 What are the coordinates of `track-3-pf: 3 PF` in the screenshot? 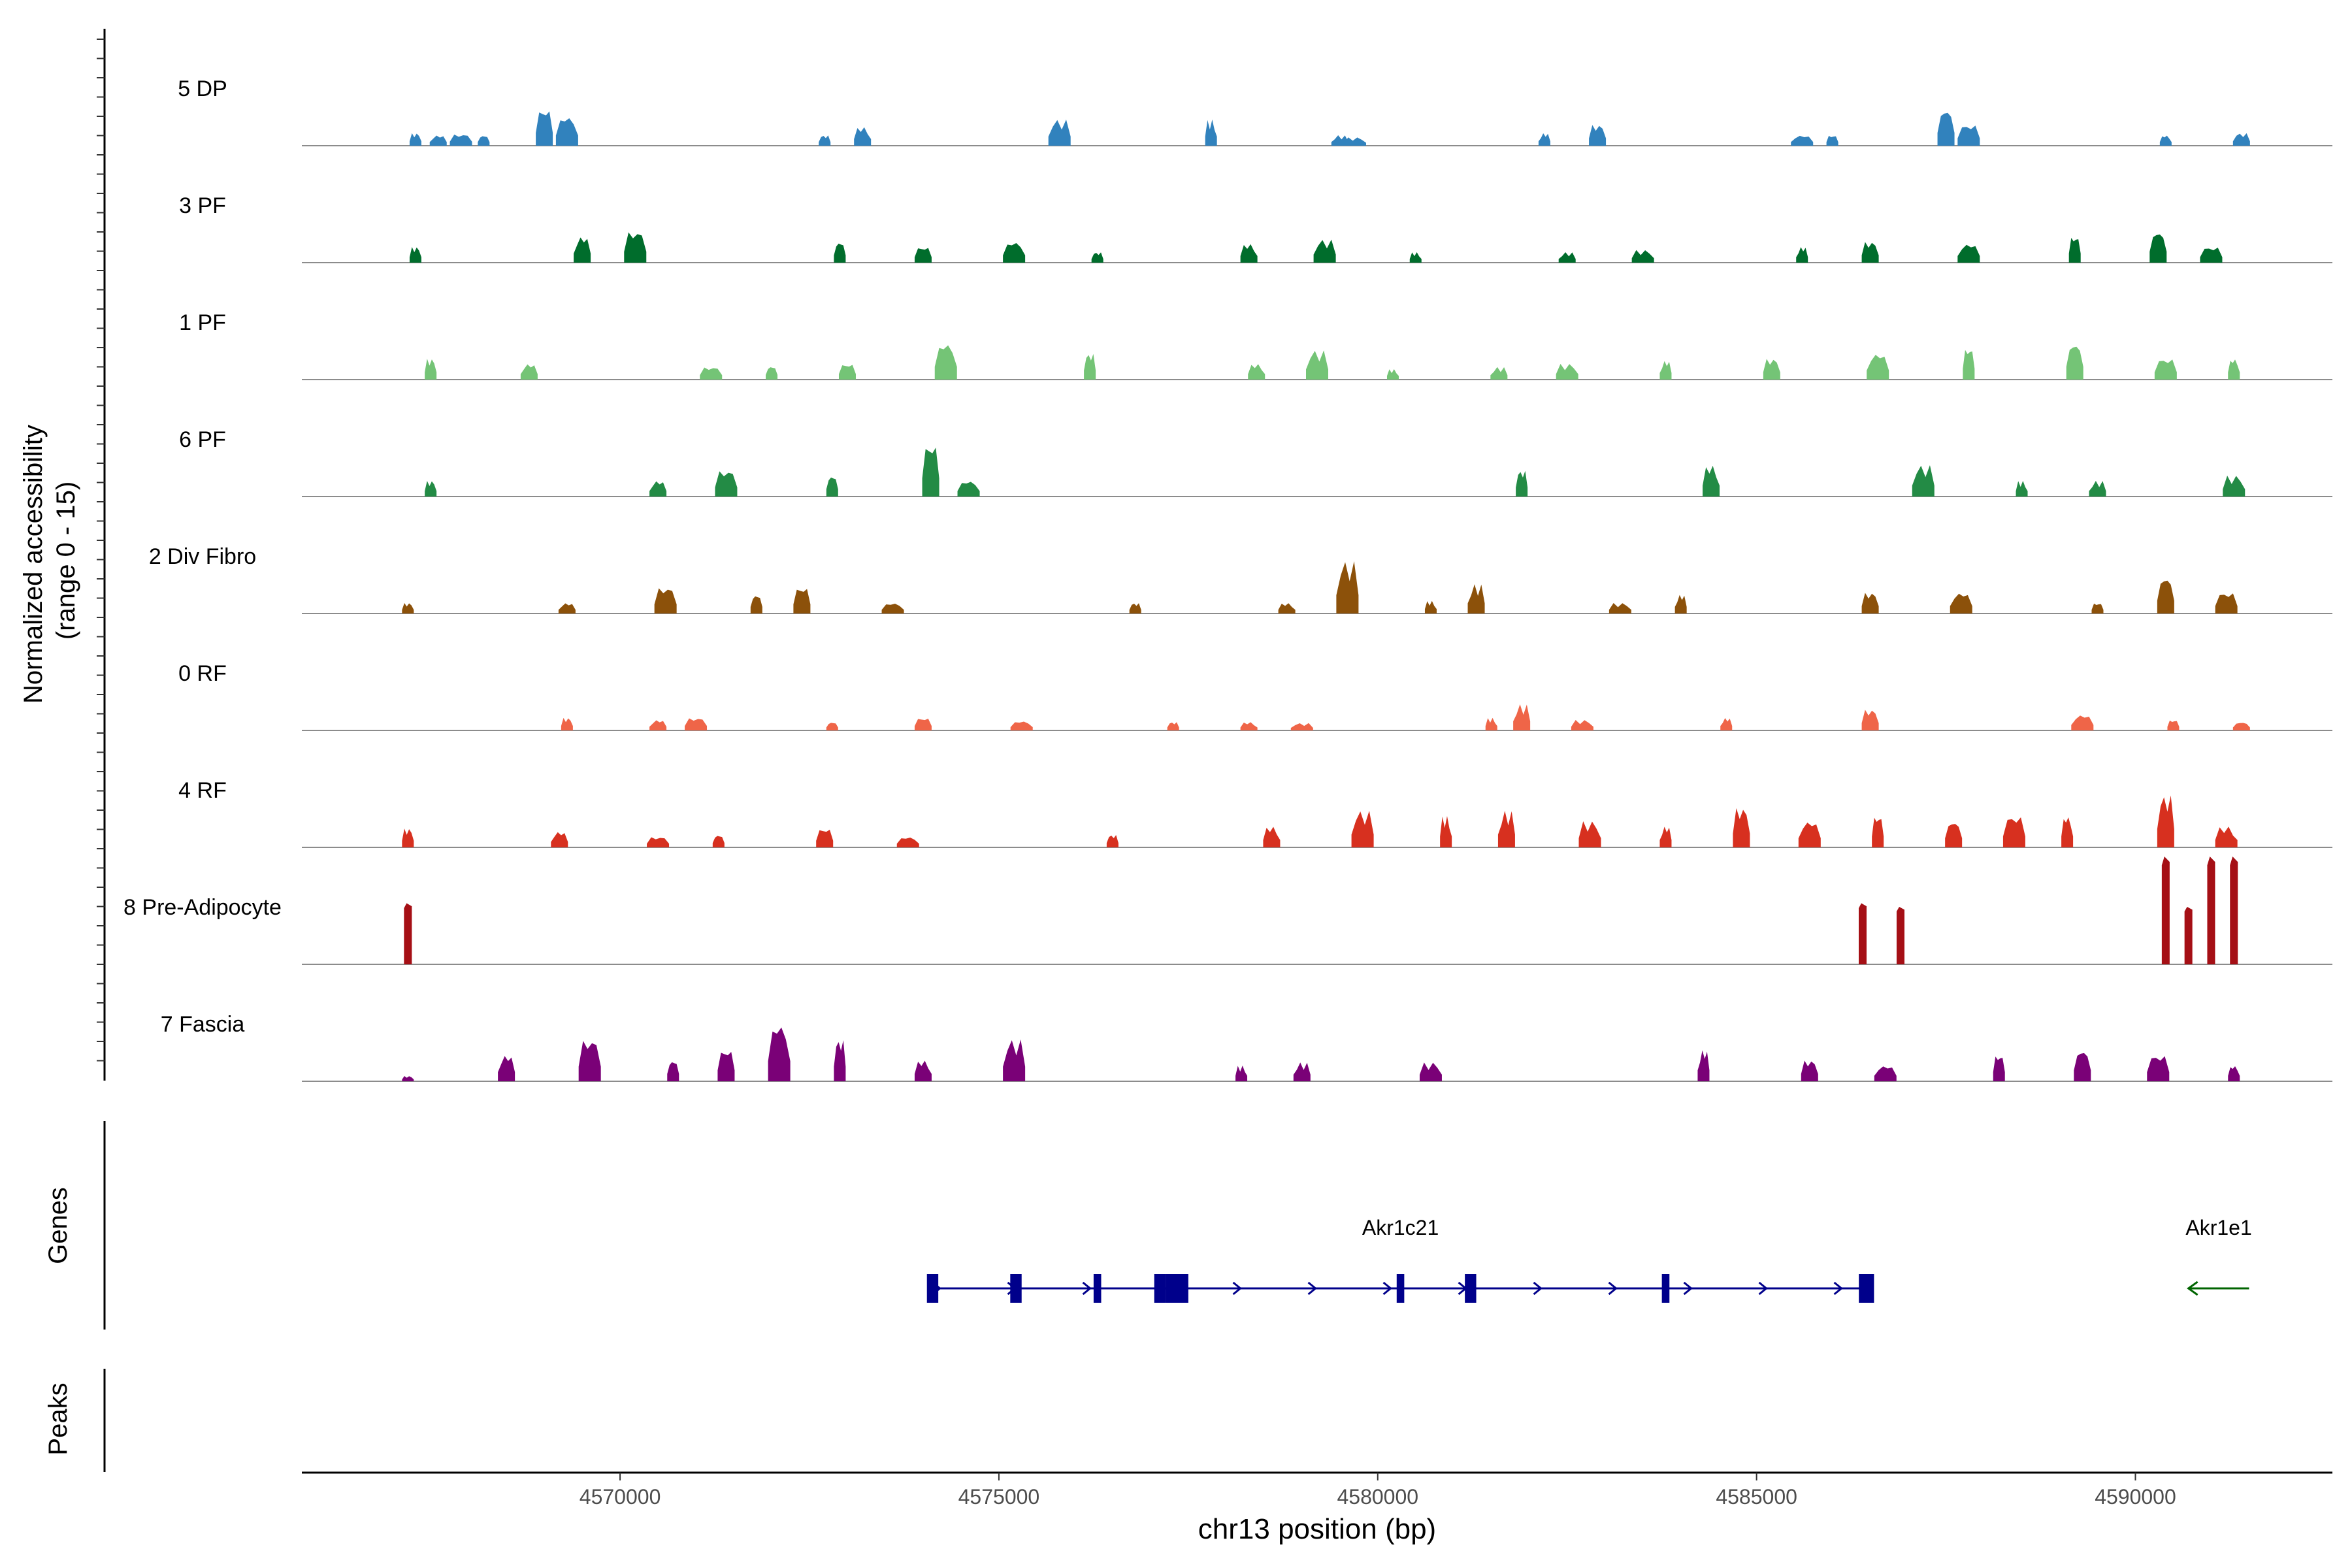 It's located at (1255, 228).